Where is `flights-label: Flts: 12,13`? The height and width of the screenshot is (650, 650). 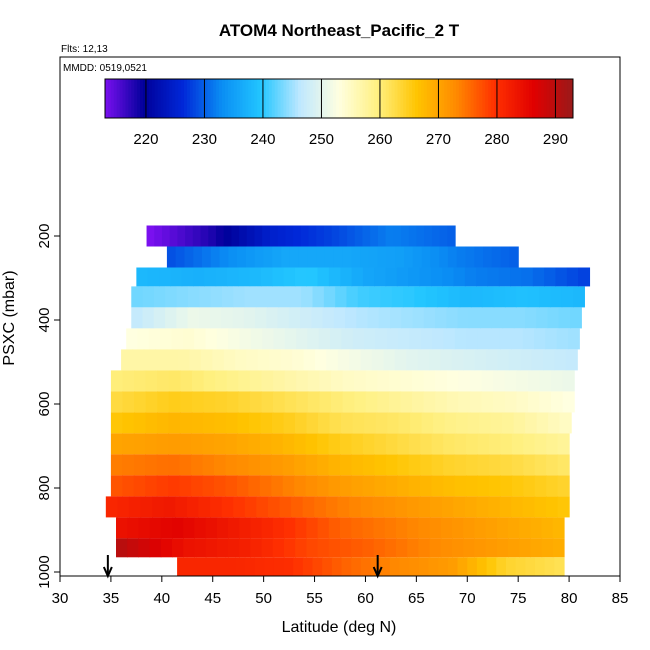 flights-label: Flts: 12,13 is located at coordinates (84, 49).